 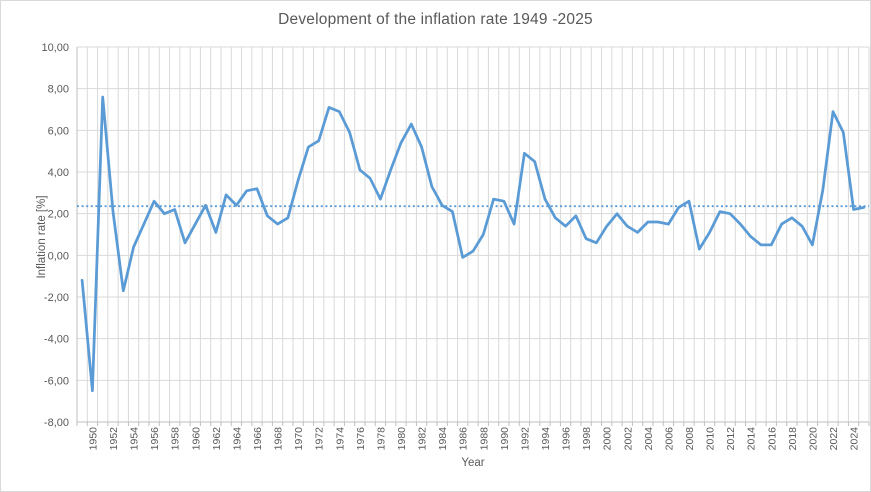 What do you see at coordinates (196, 439) in the screenshot?
I see `x-tick-label: 1960` at bounding box center [196, 439].